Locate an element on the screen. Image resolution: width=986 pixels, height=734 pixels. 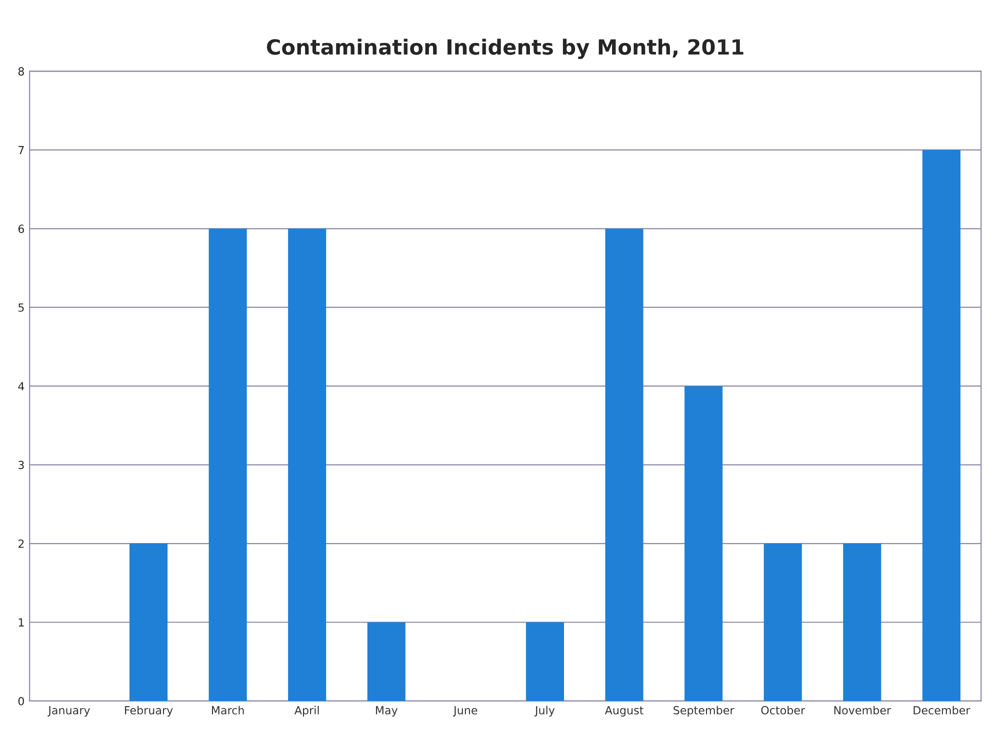
y-tick-label: 4 is located at coordinates (21, 386).